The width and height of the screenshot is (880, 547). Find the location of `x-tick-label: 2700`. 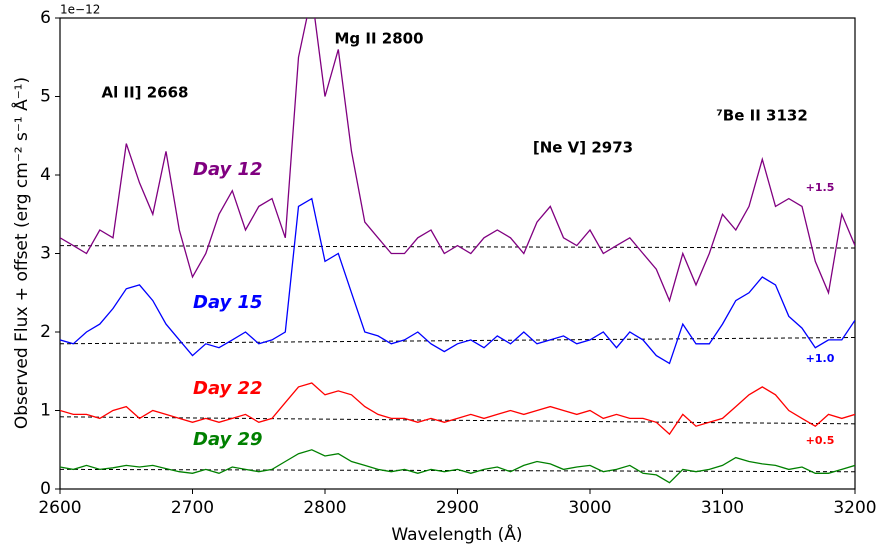

x-tick-label: 2700 is located at coordinates (192, 508).